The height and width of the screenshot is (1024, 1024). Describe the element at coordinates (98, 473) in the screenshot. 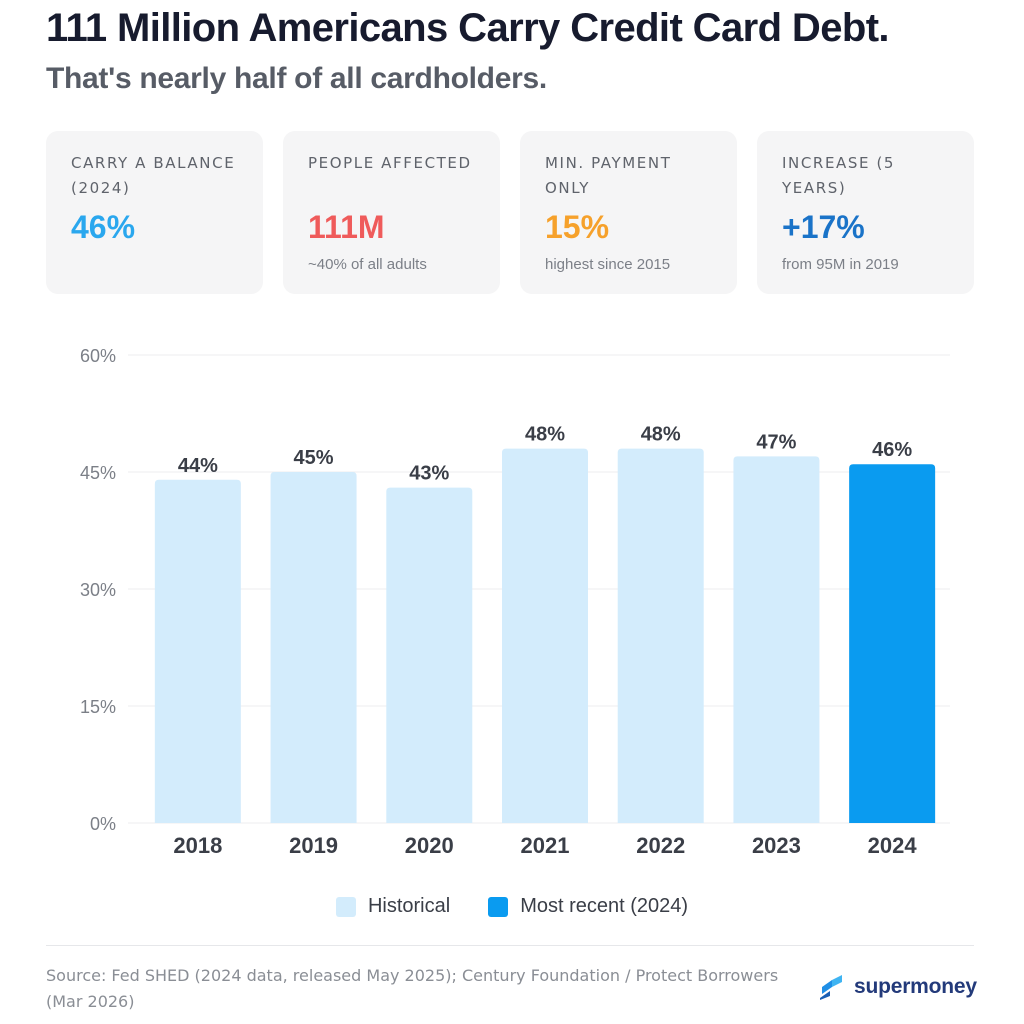

I see `y-tick-label: 45%` at that location.